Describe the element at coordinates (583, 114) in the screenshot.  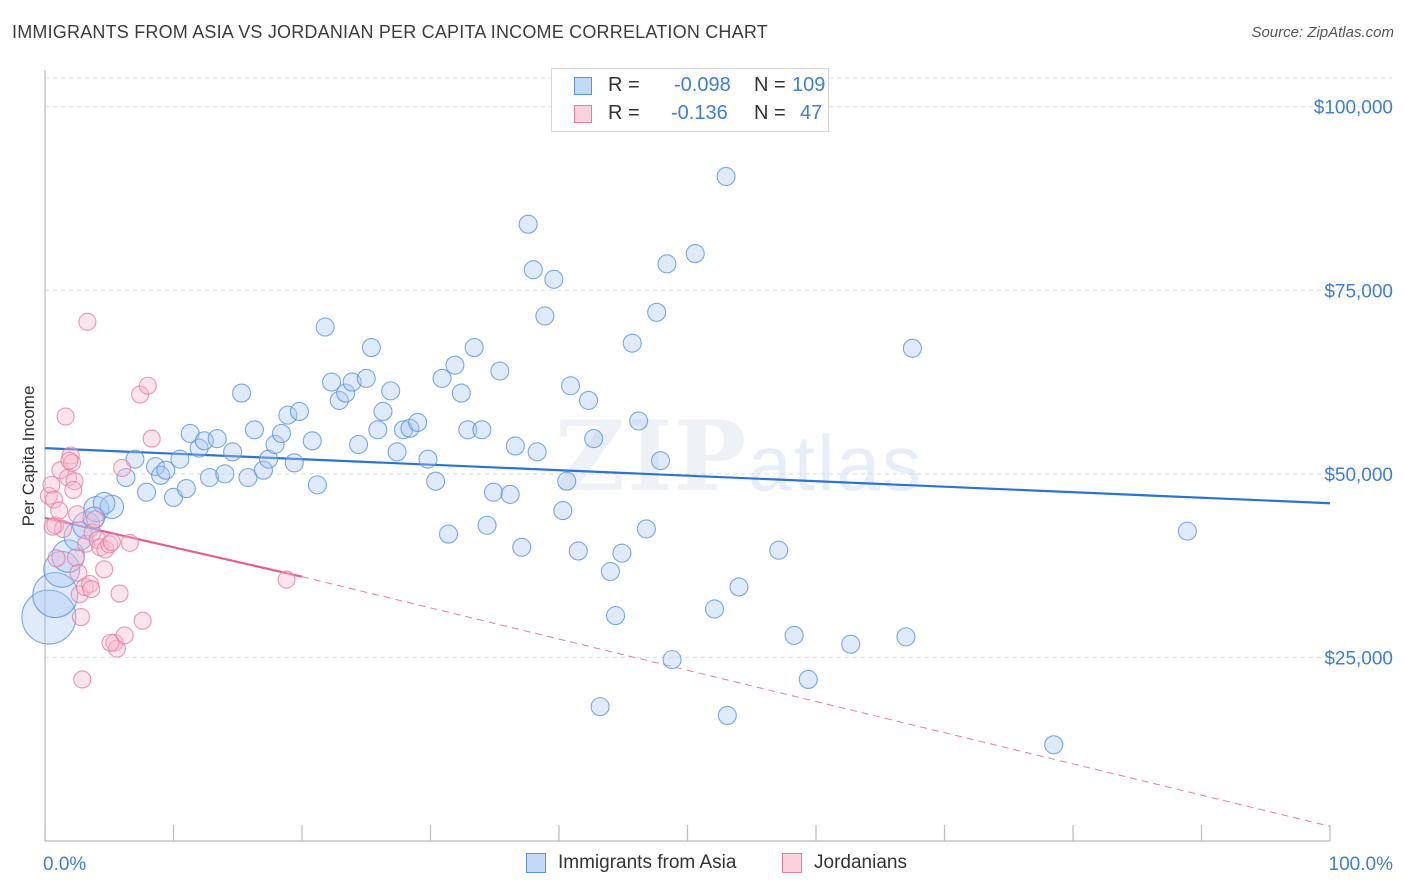
I see `legend-swatch-jordanians` at that location.